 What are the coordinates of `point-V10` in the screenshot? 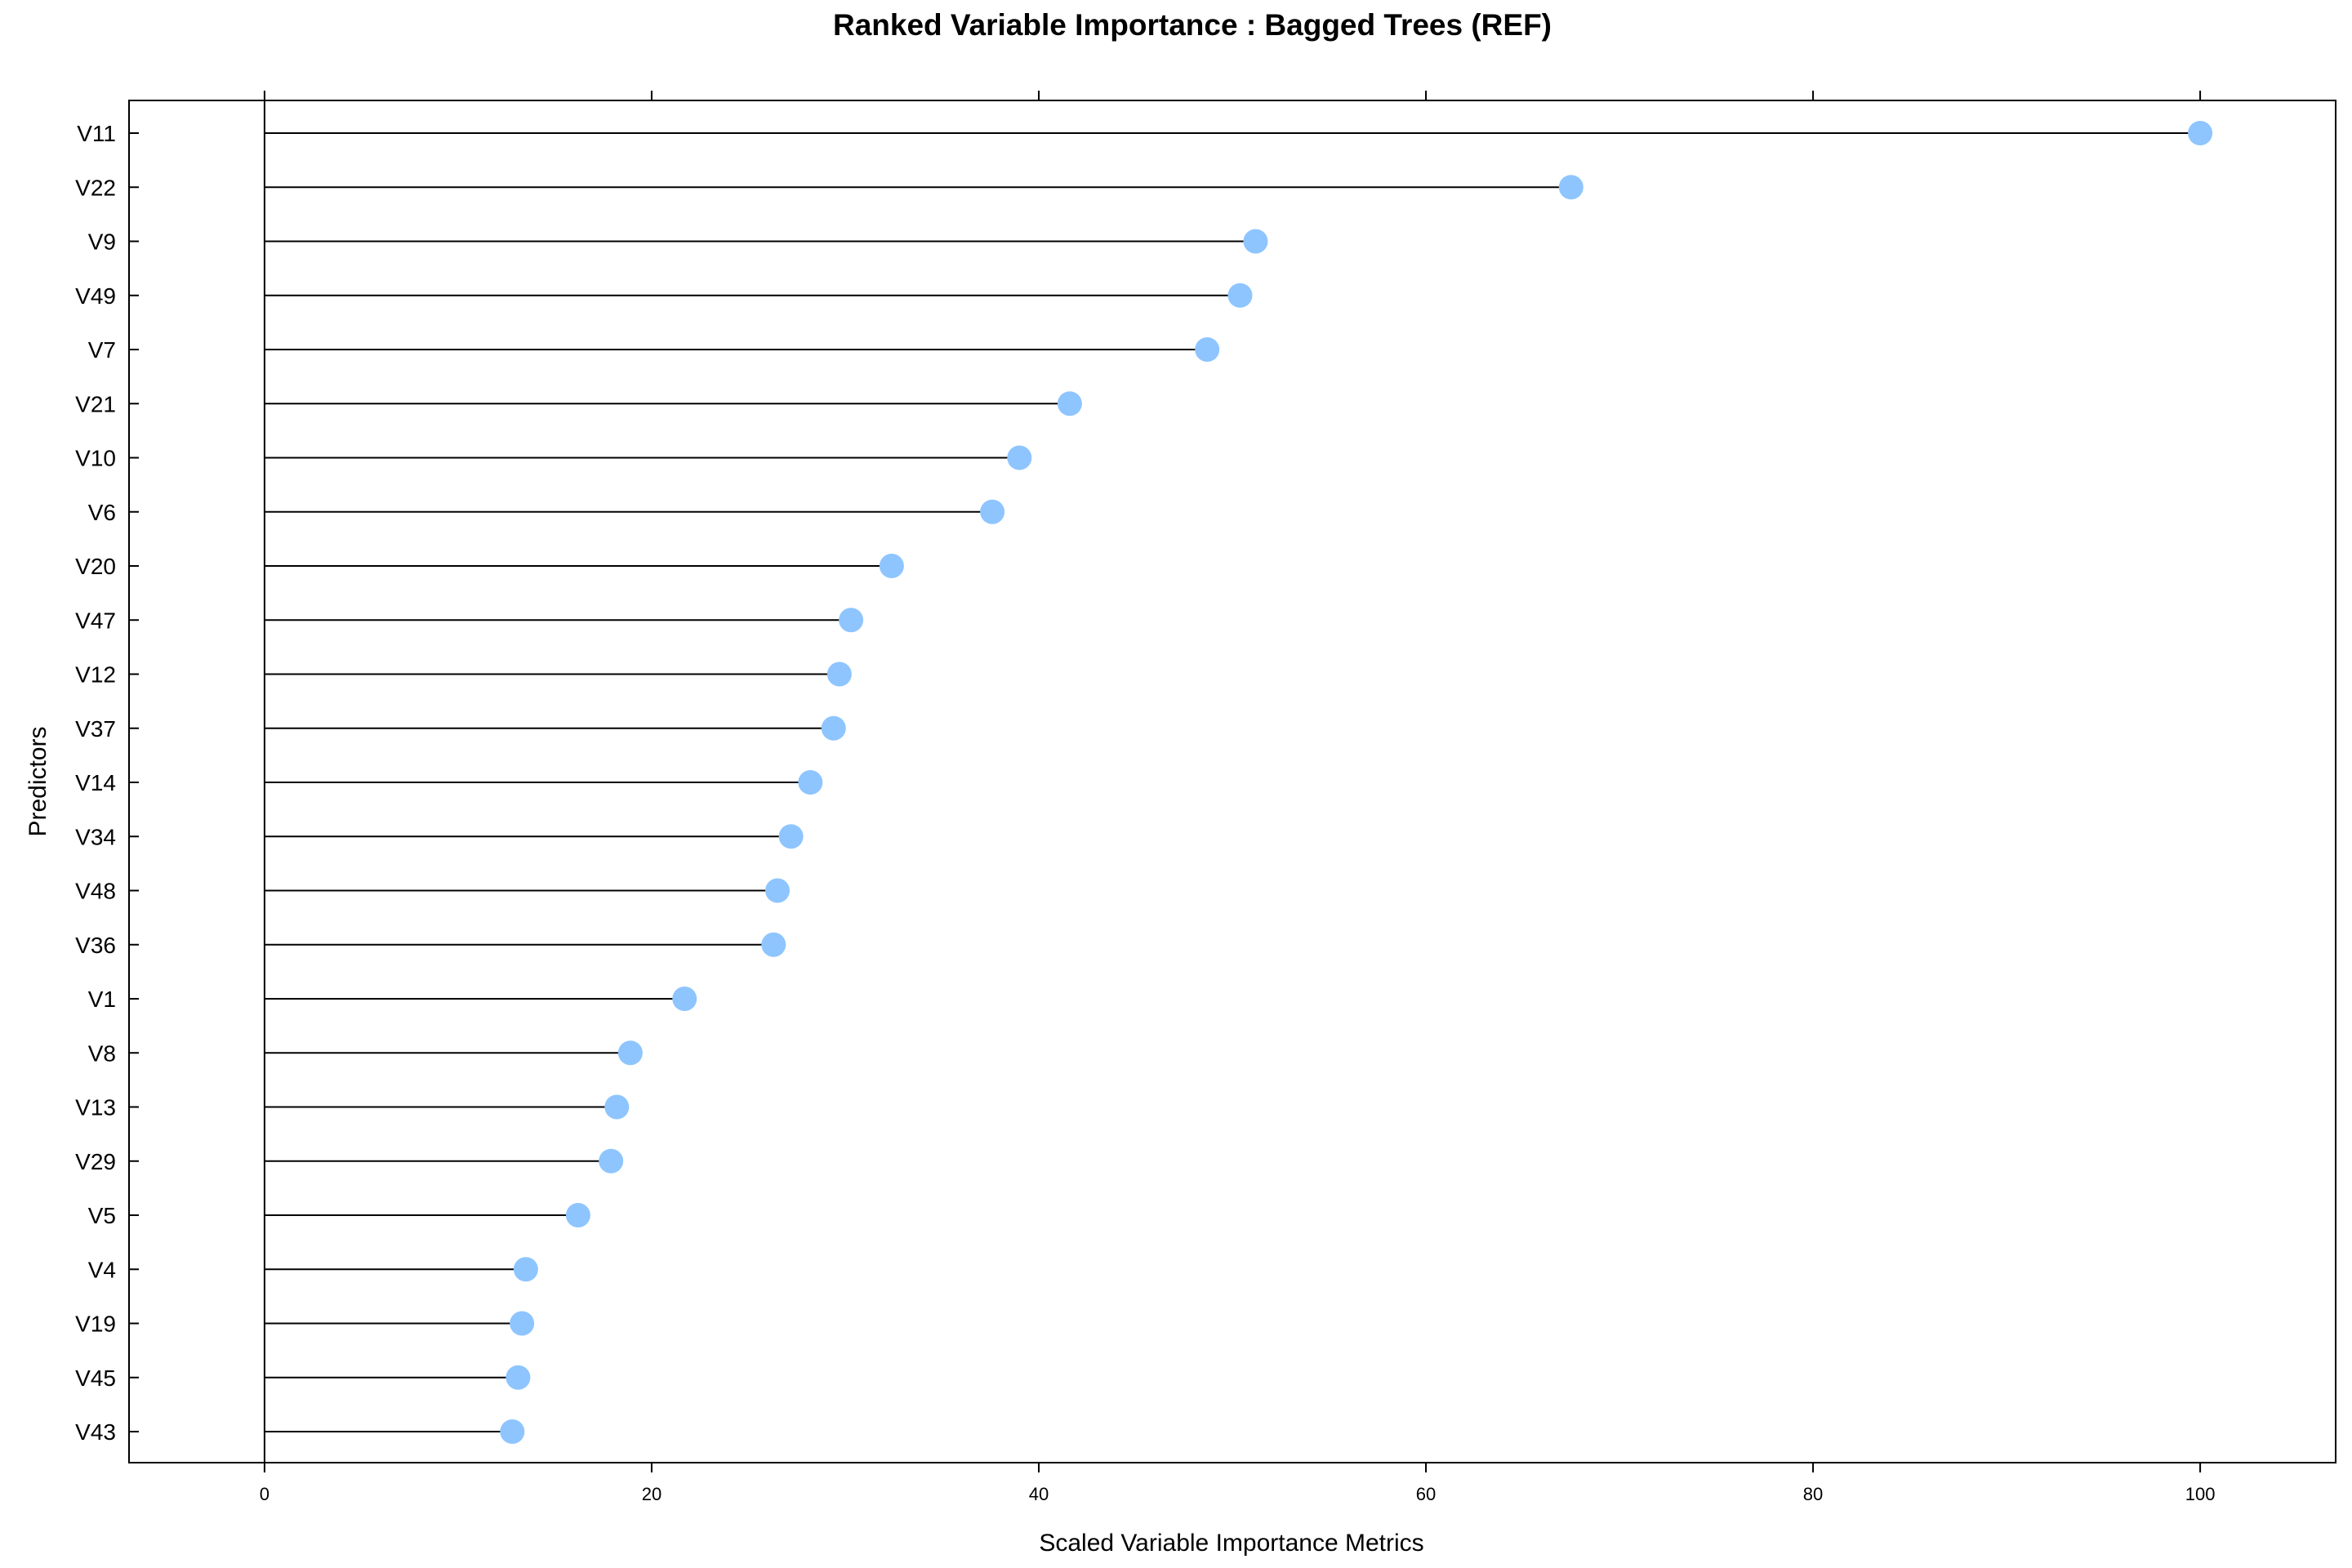 It's located at (1019, 458).